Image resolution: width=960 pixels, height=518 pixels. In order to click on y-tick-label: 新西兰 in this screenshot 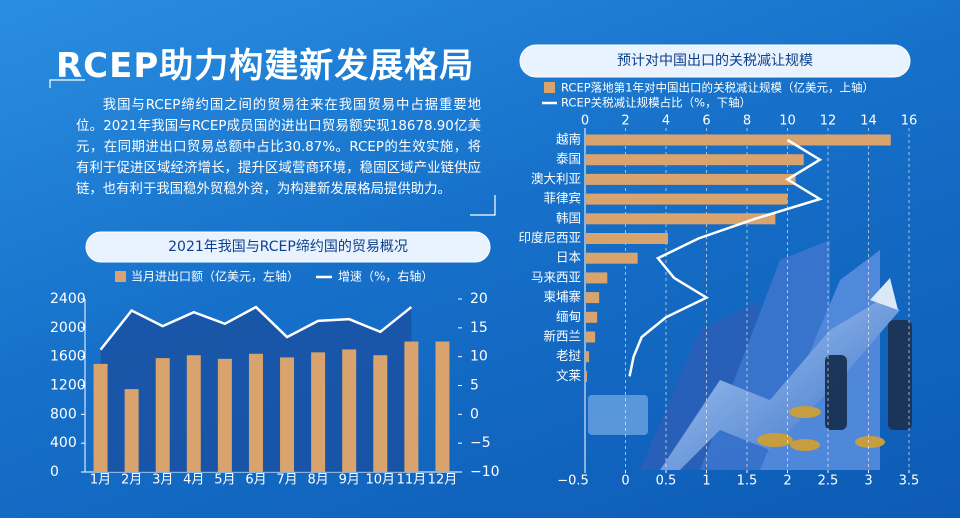, I will do `click(562, 336)`.